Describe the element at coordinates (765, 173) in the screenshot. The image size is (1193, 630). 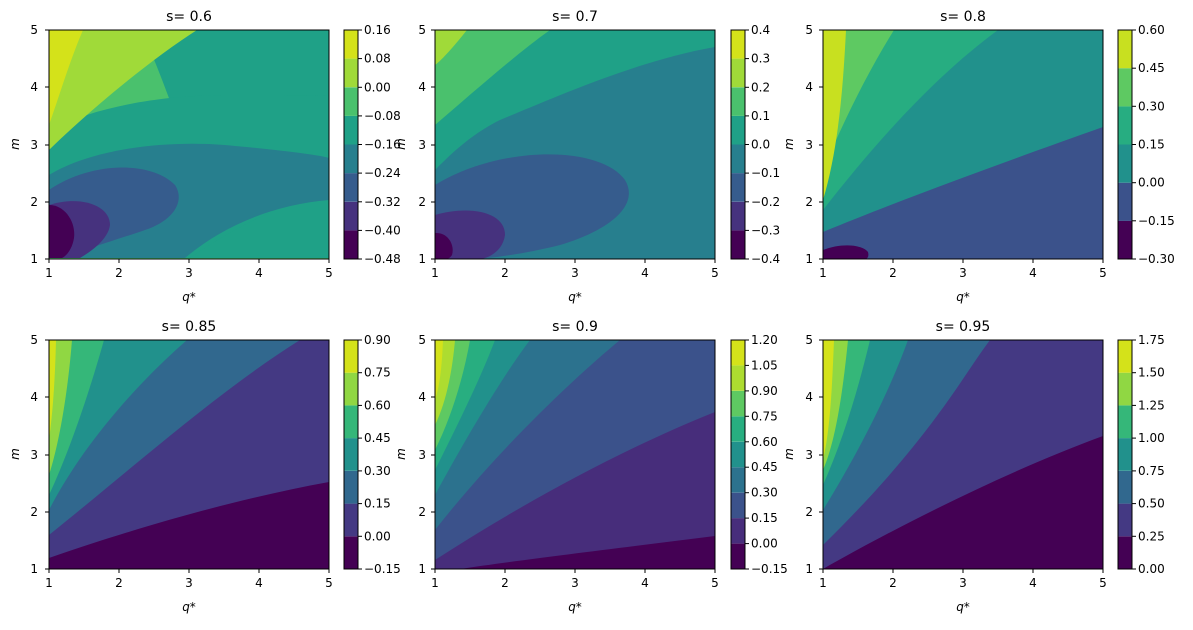
I see `colorbar-tick-label: −0.1` at that location.